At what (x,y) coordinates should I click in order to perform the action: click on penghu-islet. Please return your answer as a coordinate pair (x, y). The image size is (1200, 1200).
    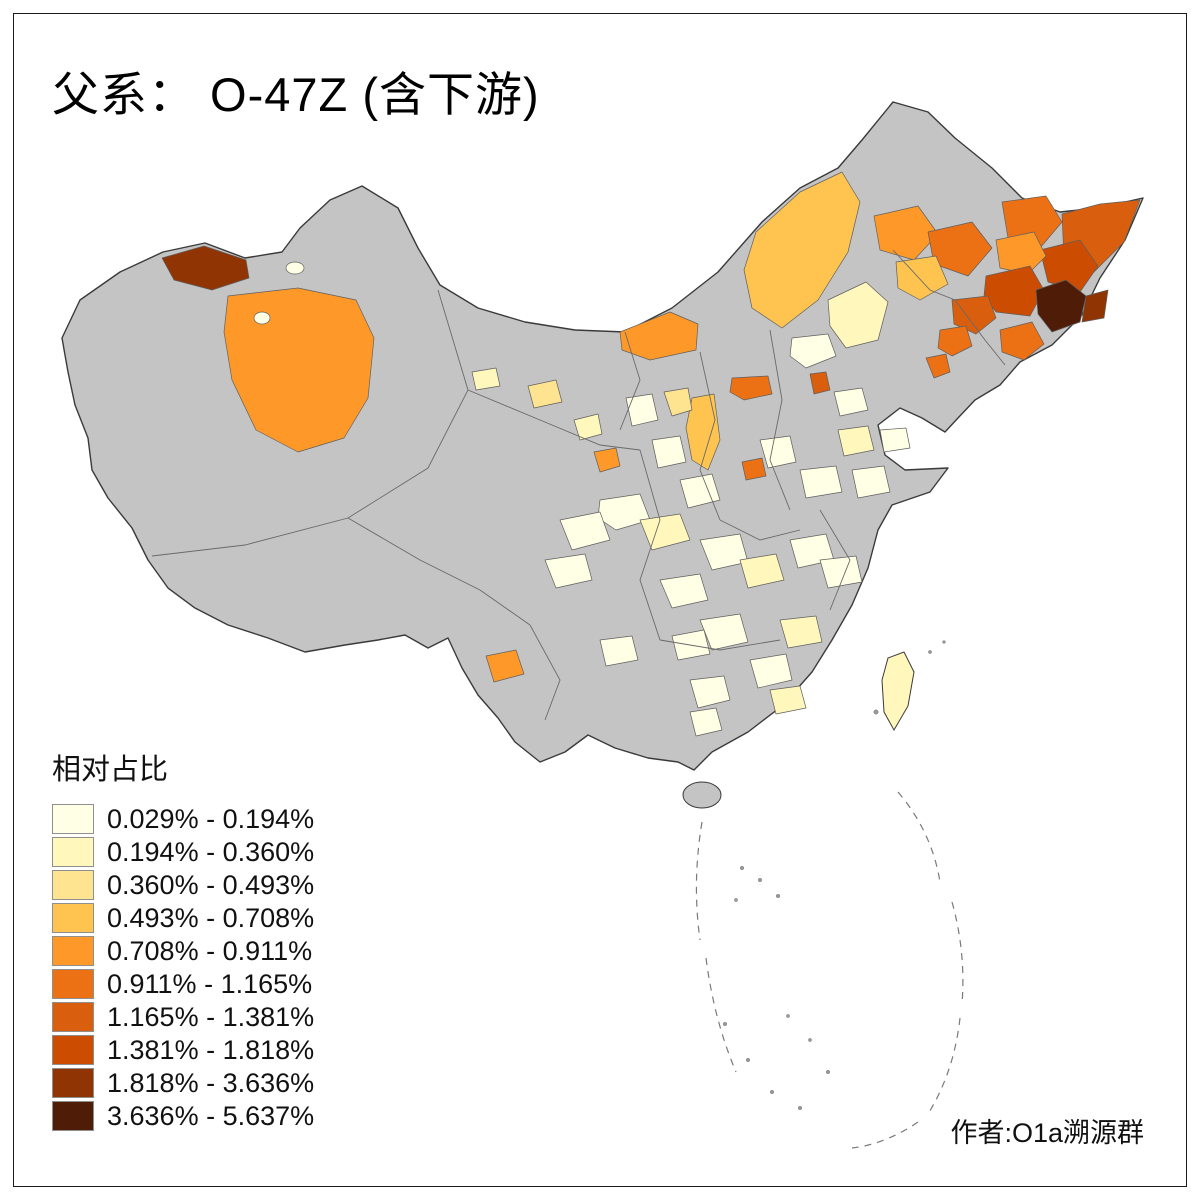
    Looking at the image, I should click on (876, 712).